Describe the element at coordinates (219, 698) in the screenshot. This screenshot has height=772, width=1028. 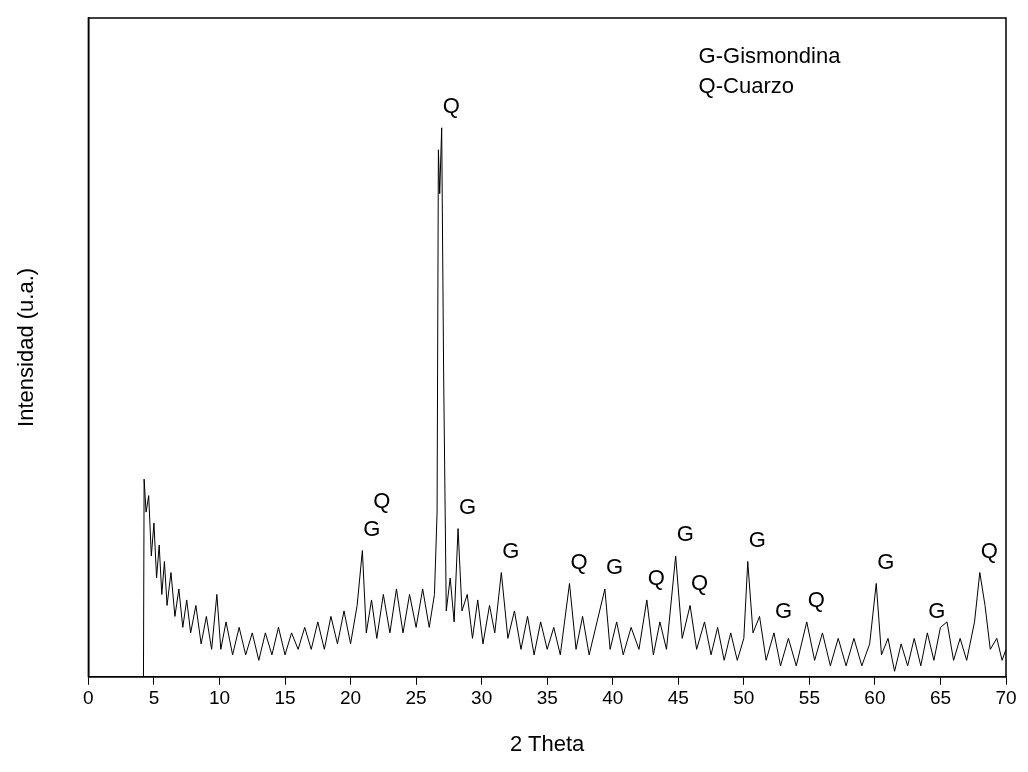
I see `x-tick-label: 10` at that location.